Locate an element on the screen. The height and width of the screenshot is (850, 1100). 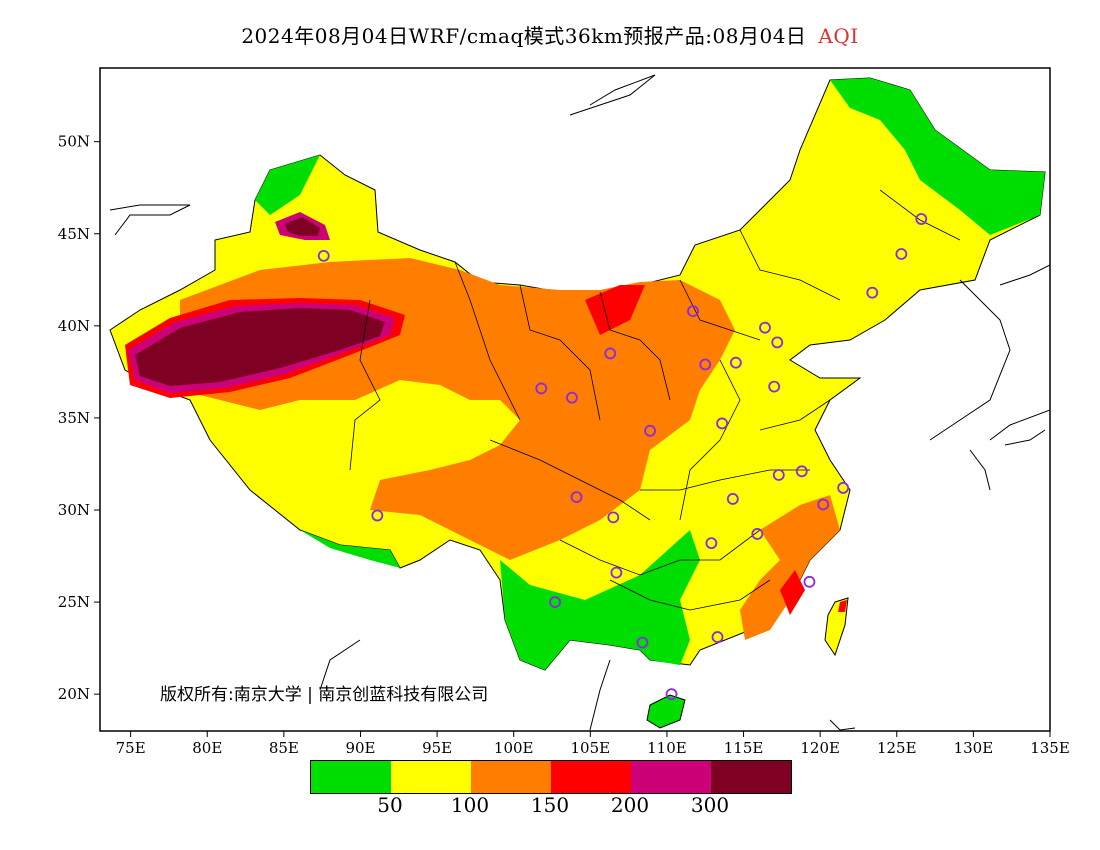
legend-label: 150 is located at coordinates (550, 805).